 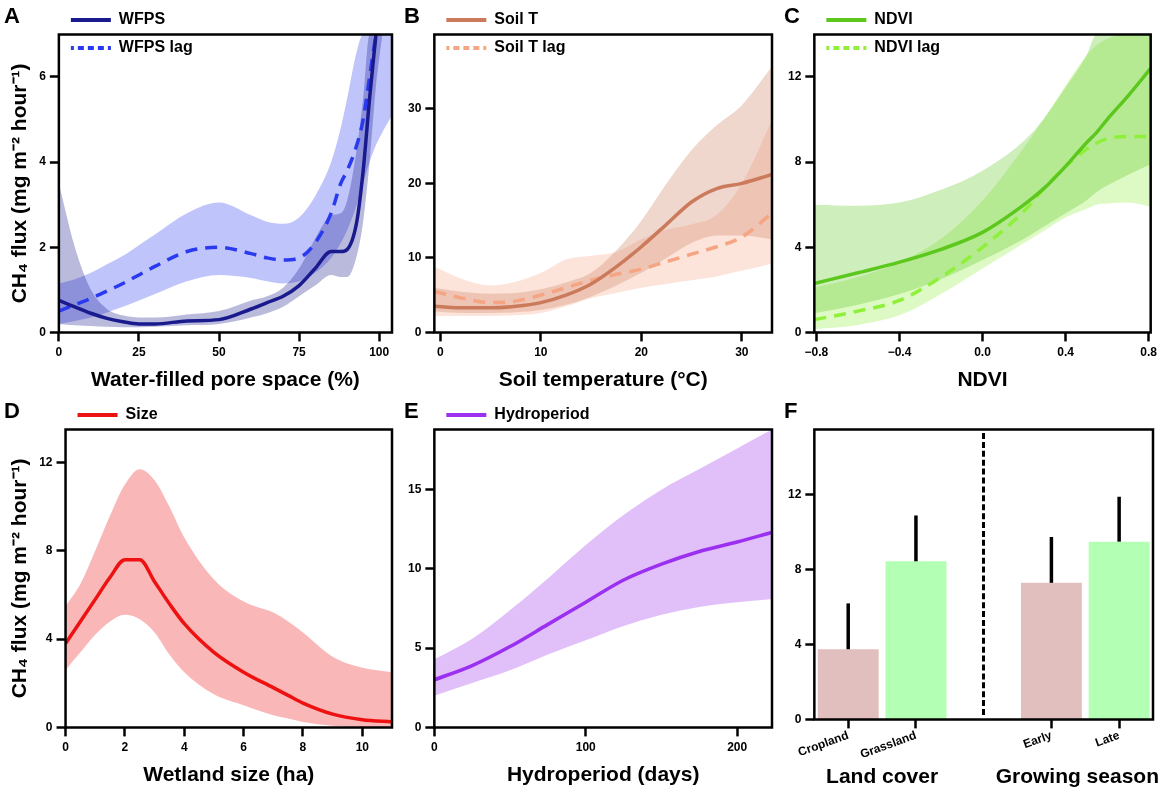 What do you see at coordinates (184, 746) in the screenshot?
I see `x-tick-label: 4` at bounding box center [184, 746].